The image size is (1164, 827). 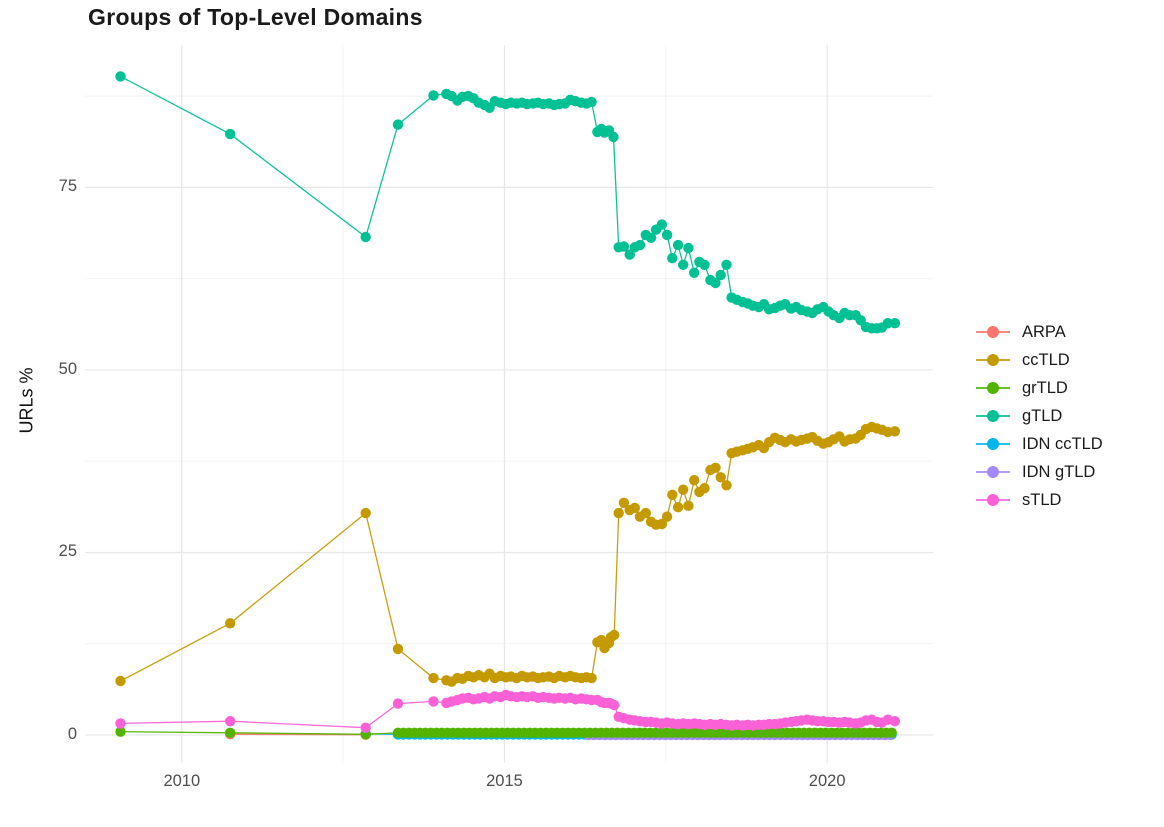 I want to click on legend-item: IDN ccTLD, so click(x=1039, y=444).